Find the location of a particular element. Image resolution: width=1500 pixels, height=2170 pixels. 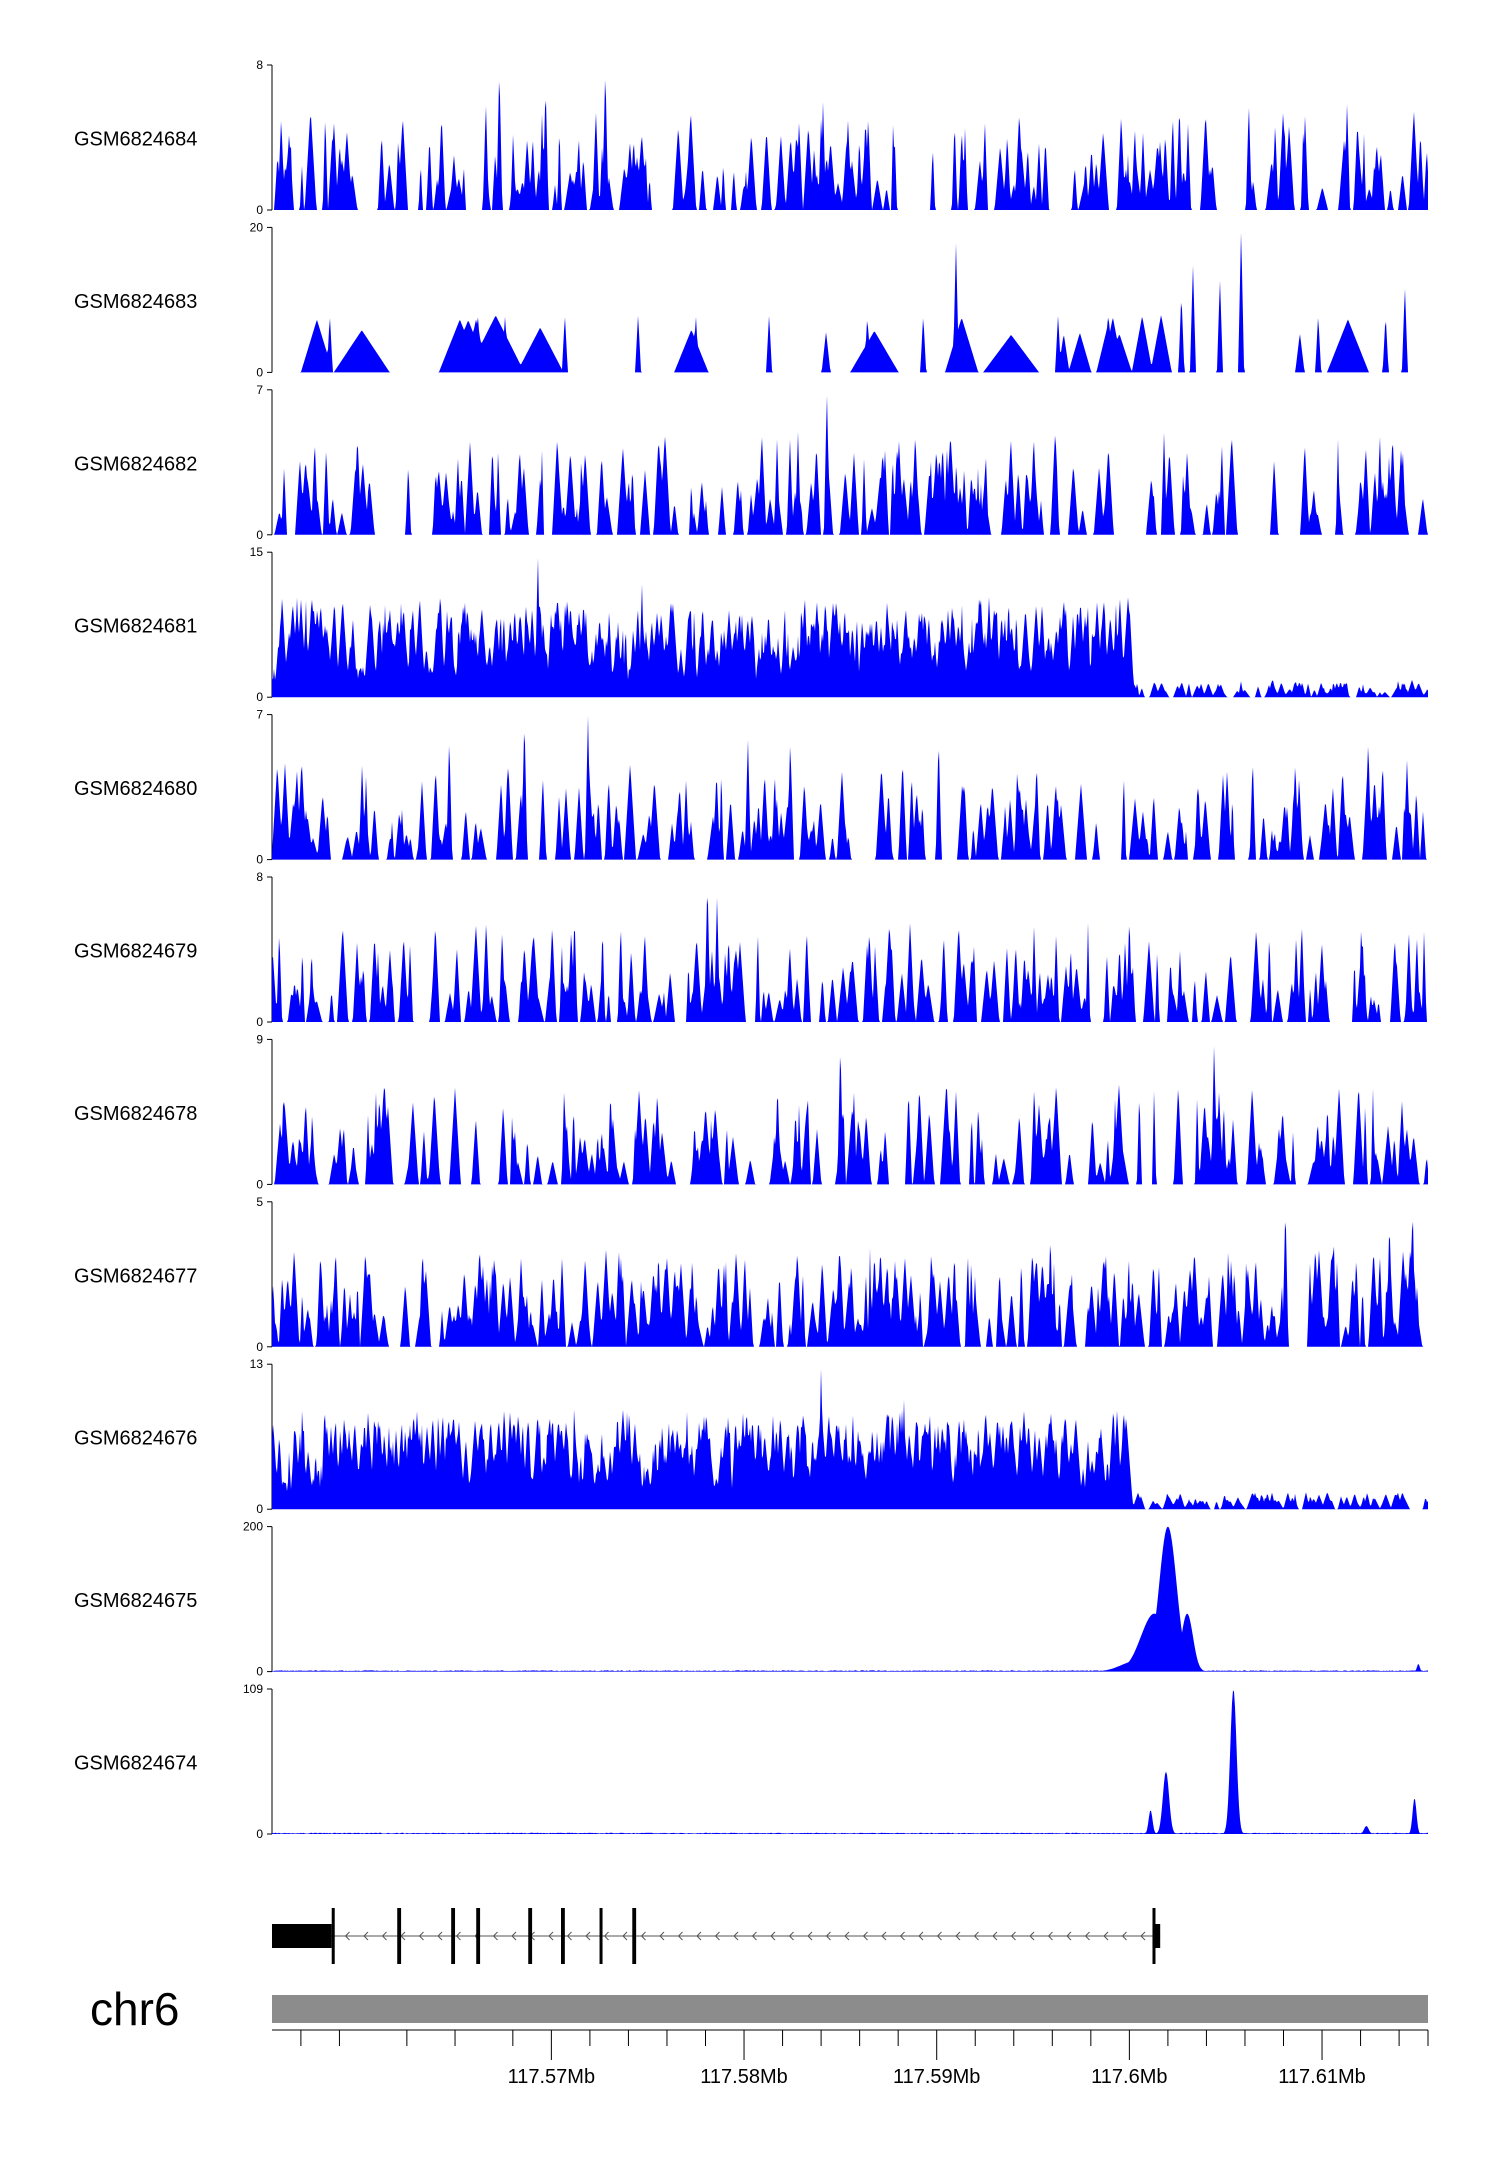

gene-model is located at coordinates (716, 1936).